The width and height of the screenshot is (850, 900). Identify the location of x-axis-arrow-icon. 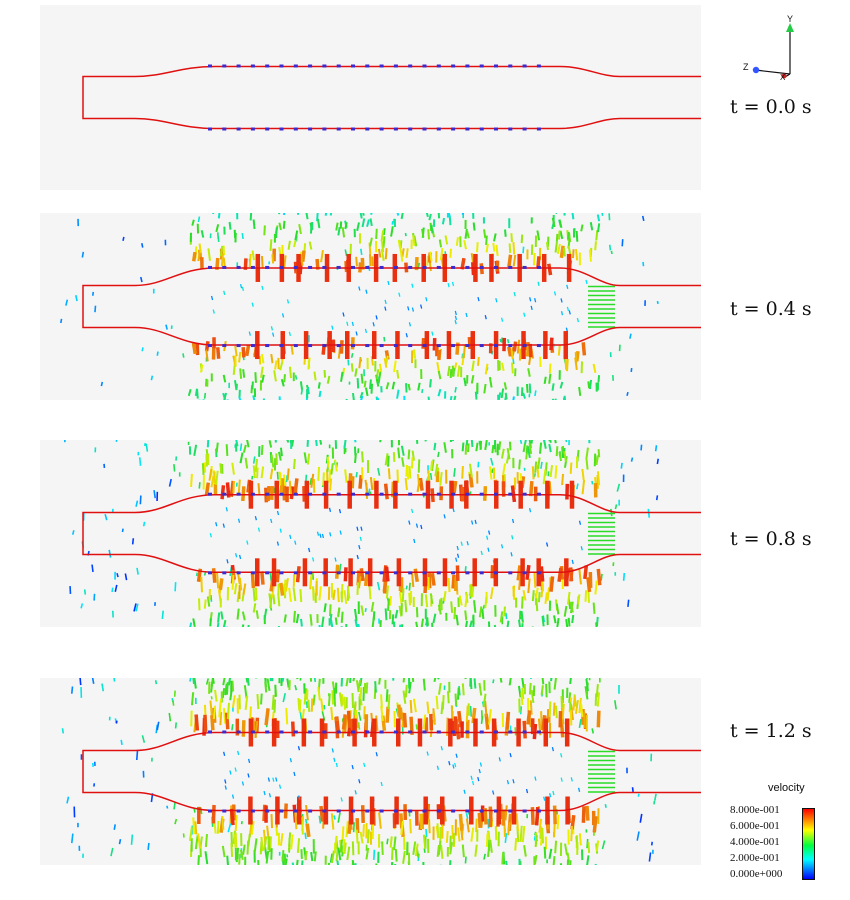
(784, 76).